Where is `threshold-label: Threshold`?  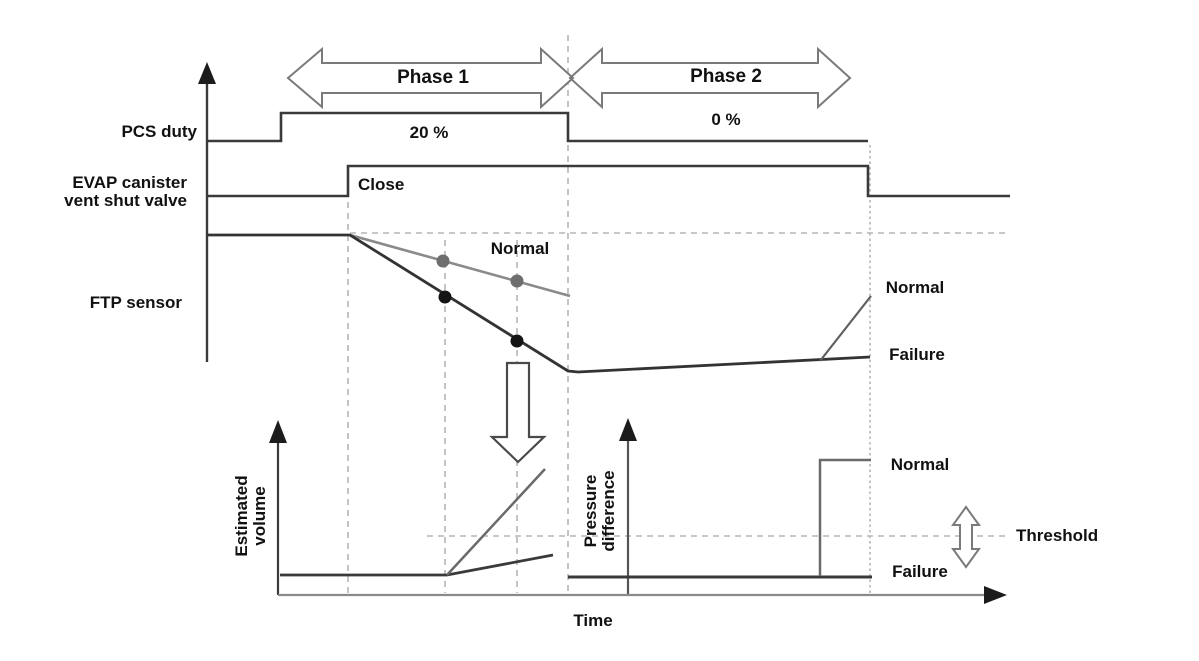 threshold-label: Threshold is located at coordinates (1057, 535).